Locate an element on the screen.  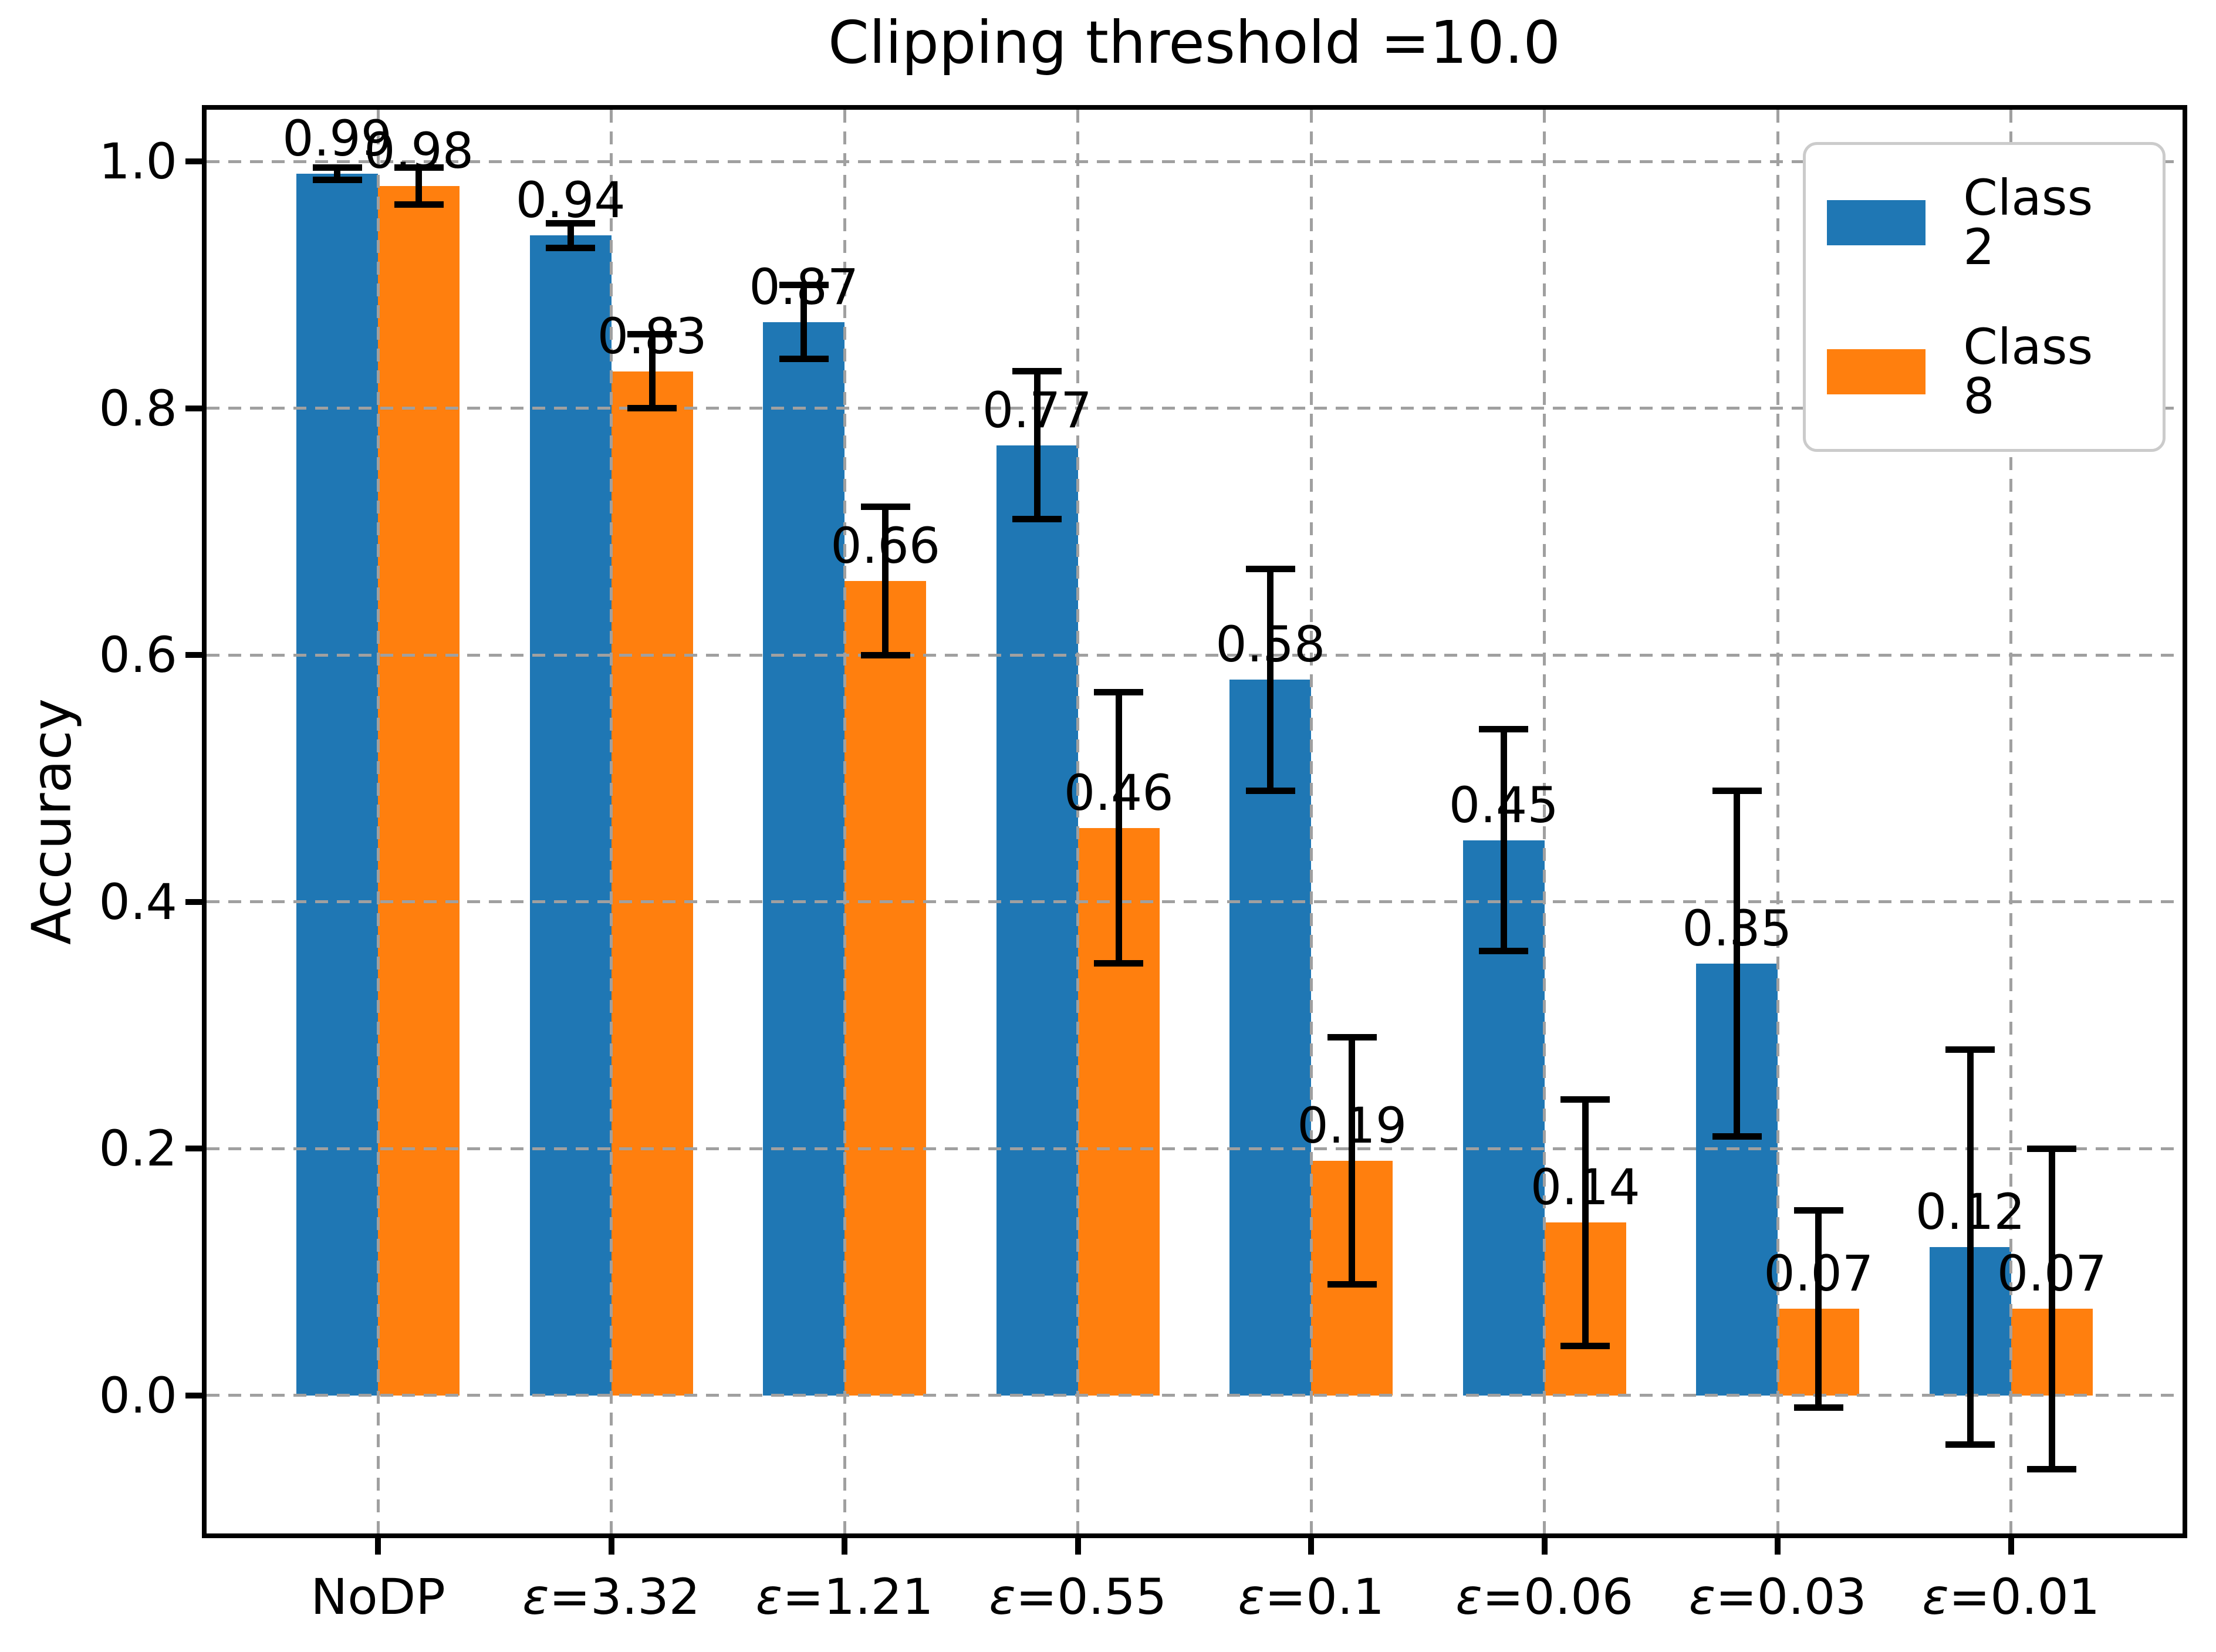
bar-value-label-class-2-ε=0.55: 0.77 is located at coordinates (1037, 410).